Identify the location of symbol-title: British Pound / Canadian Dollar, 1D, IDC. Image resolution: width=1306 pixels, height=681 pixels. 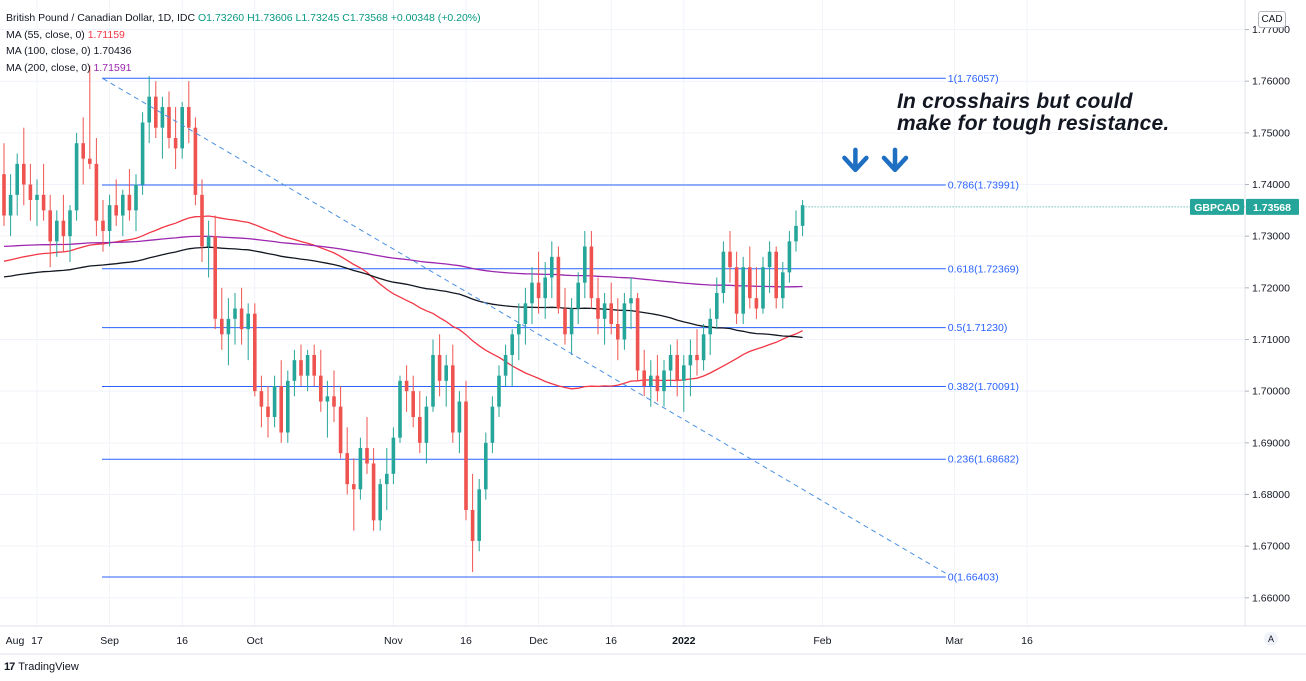
(101, 18).